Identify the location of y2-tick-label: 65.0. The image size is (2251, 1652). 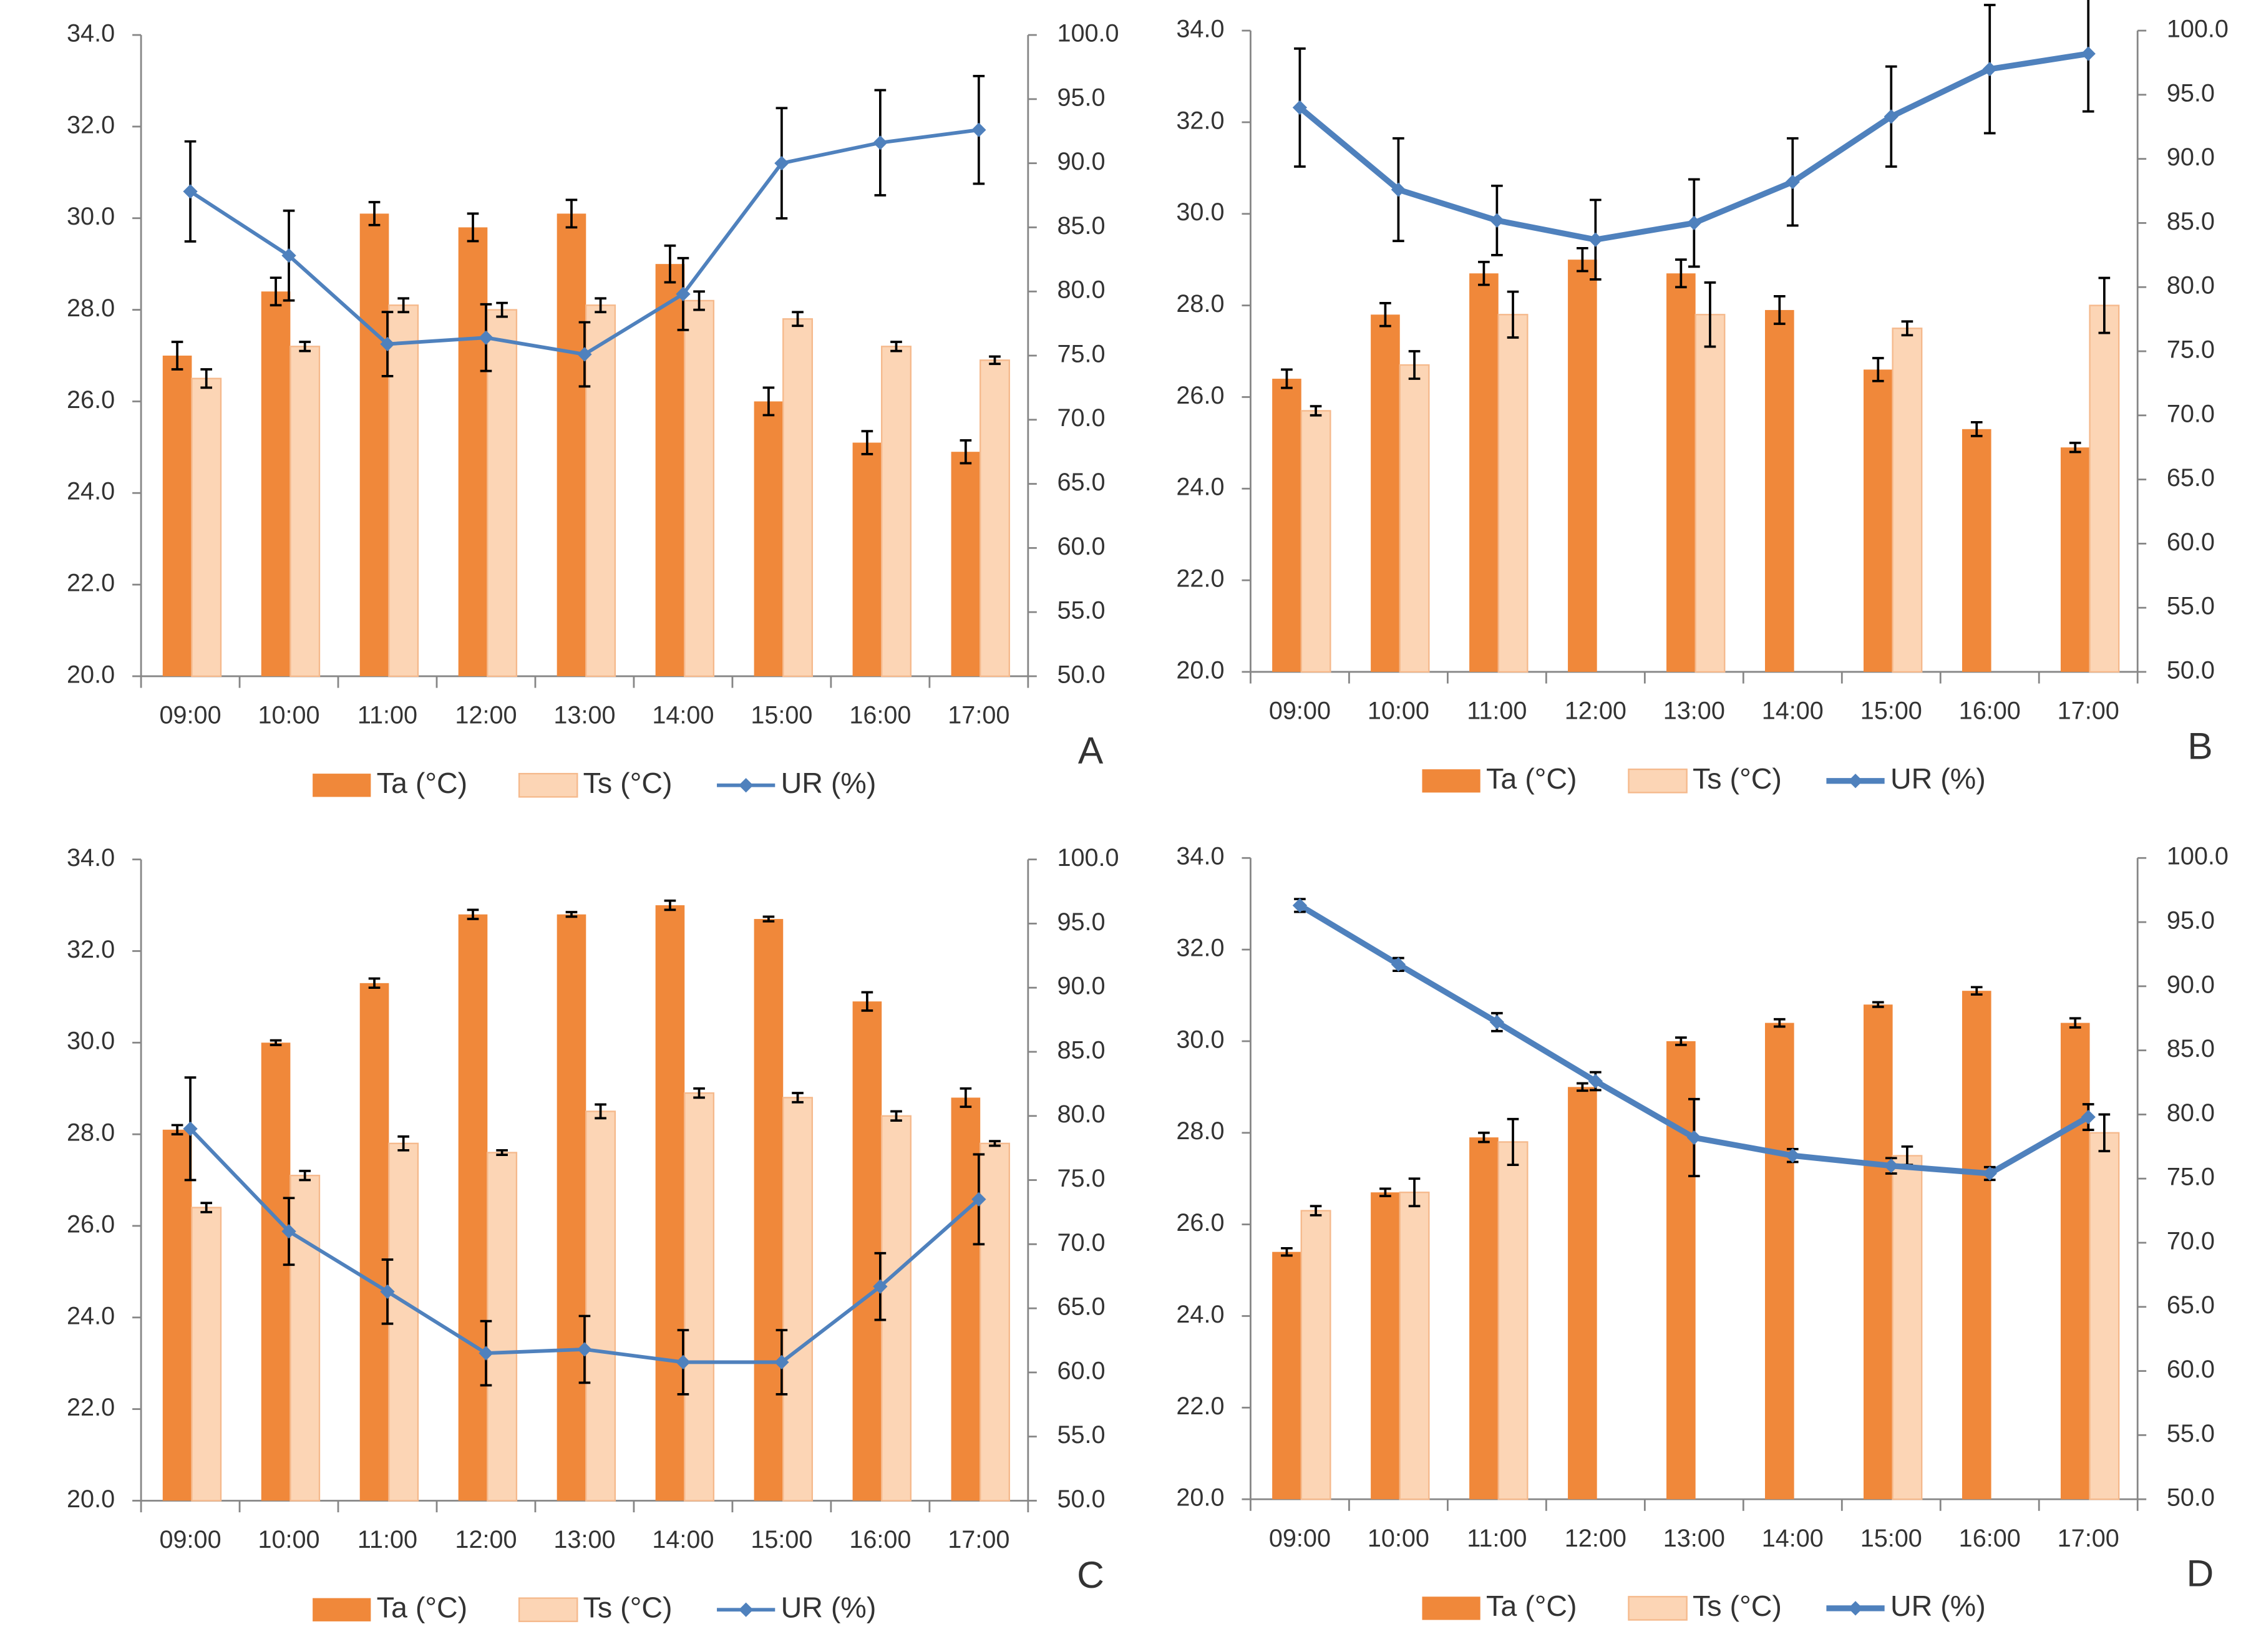
(2191, 1305).